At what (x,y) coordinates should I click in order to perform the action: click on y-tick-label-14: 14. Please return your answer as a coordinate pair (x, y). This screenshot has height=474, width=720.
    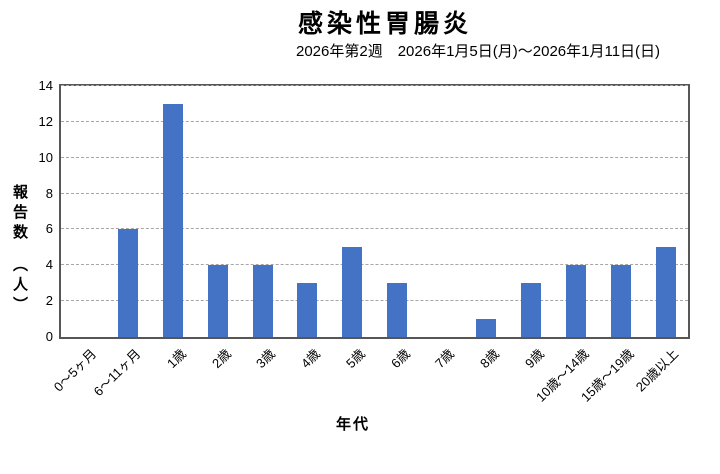
    Looking at the image, I should click on (45, 85).